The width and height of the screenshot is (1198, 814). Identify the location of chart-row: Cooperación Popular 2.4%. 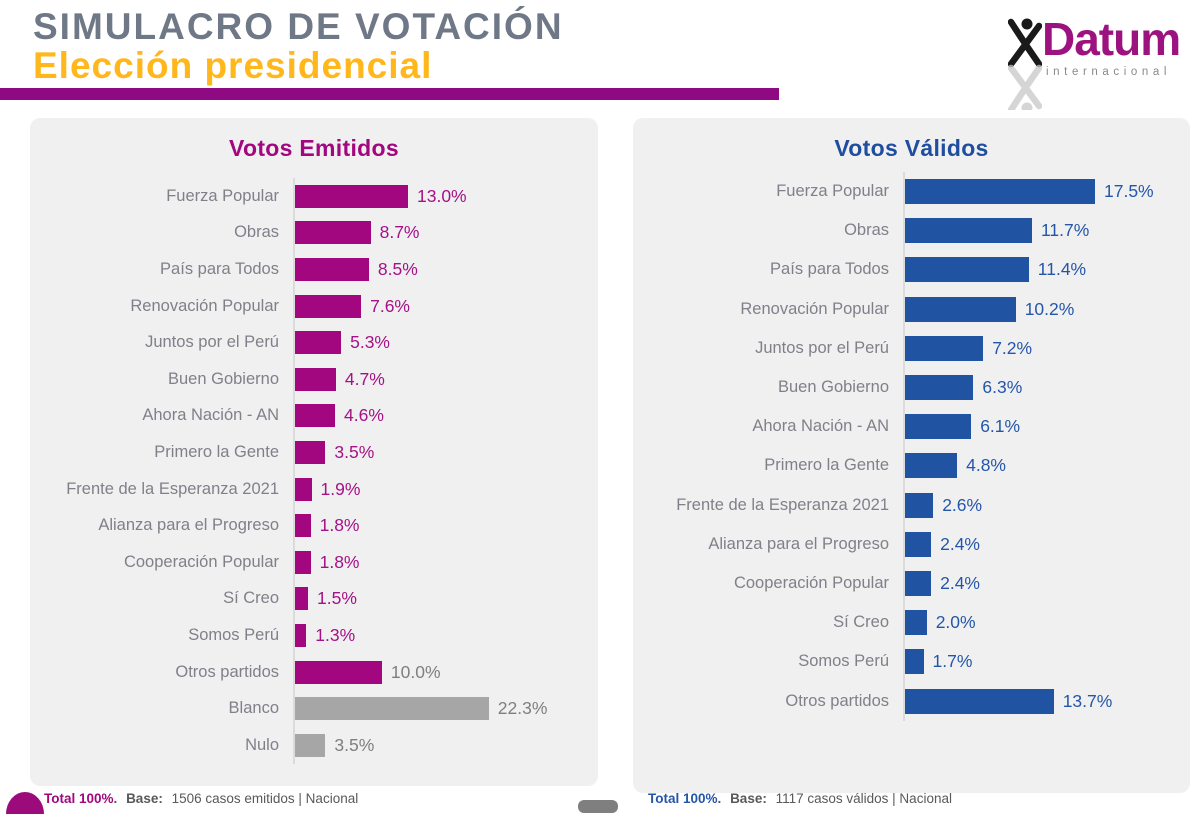
(916, 583).